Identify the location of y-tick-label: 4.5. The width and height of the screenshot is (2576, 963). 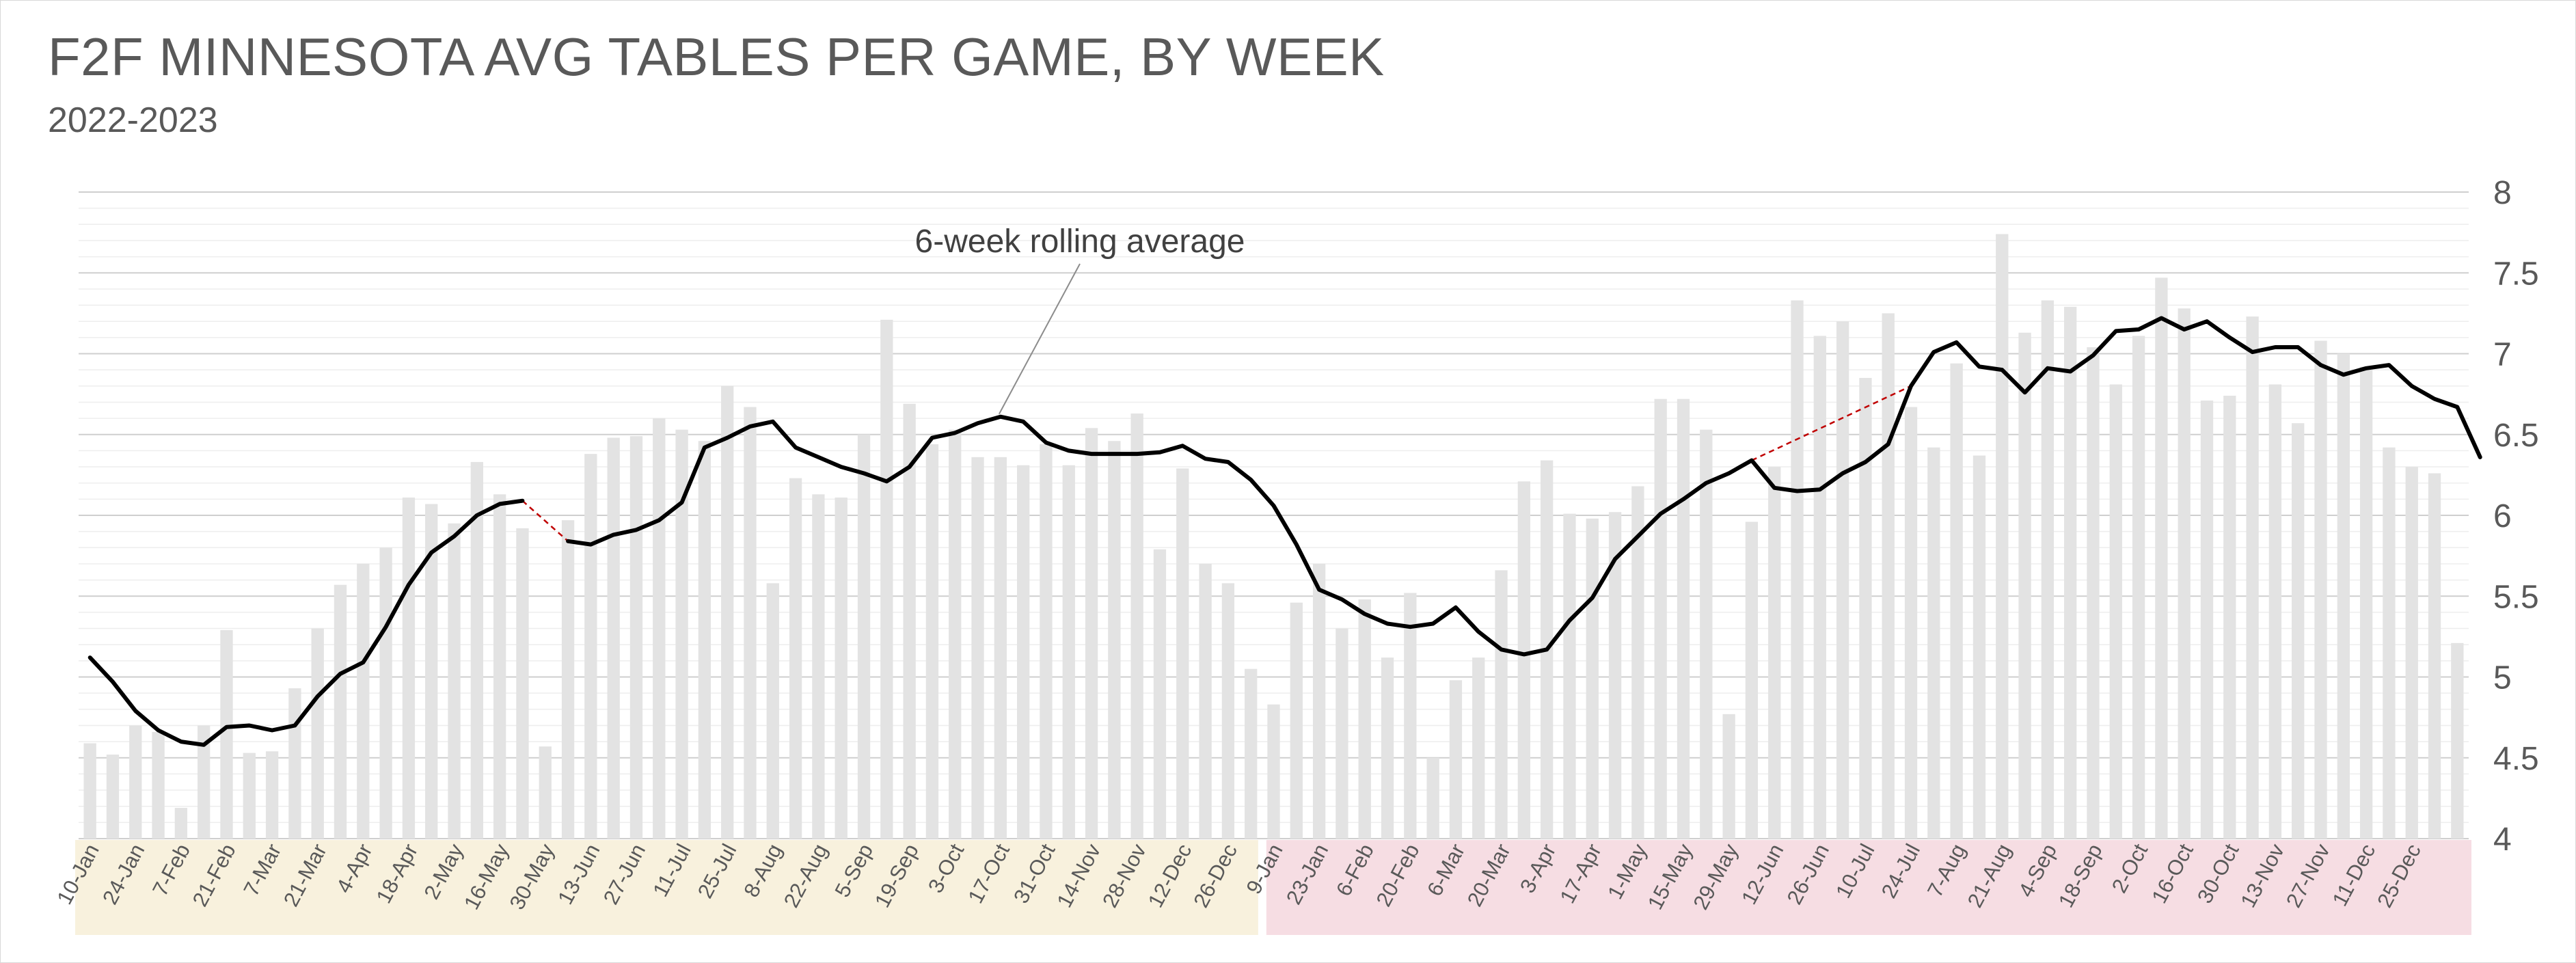
(2516, 759).